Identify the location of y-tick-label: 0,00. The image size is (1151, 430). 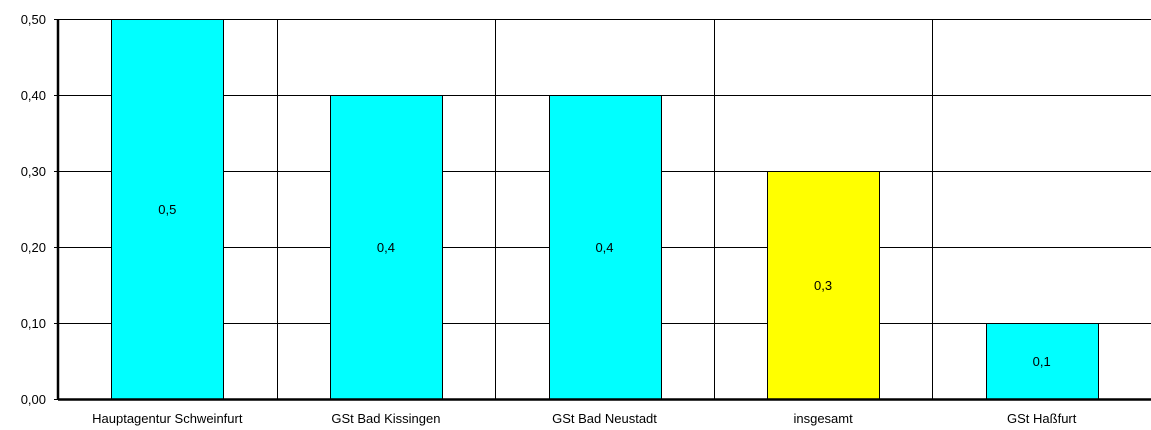
(33, 399).